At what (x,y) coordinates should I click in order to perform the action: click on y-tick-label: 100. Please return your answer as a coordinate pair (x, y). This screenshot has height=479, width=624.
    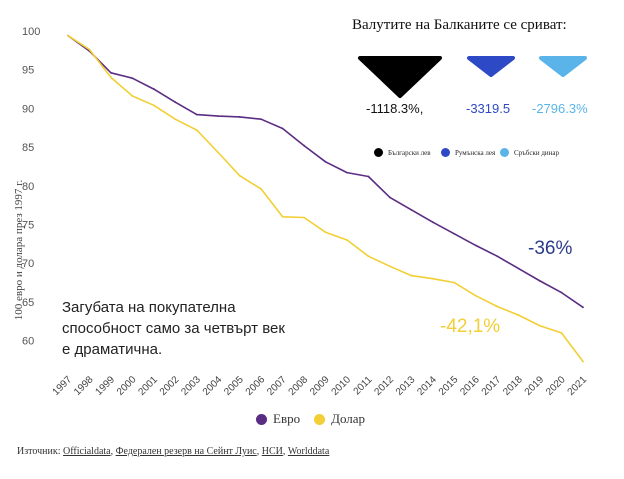
    Looking at the image, I should click on (31, 32).